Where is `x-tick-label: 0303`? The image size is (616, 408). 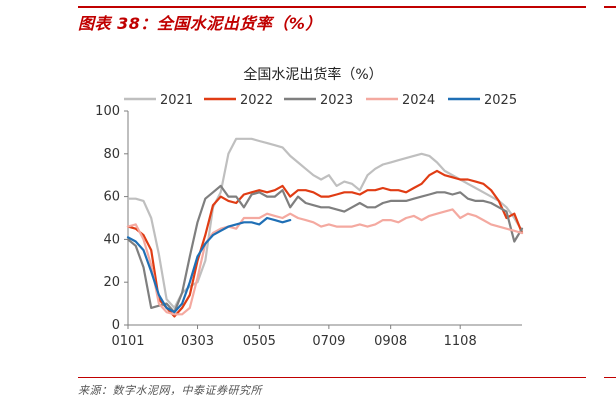 x-tick-label: 0303 is located at coordinates (197, 341).